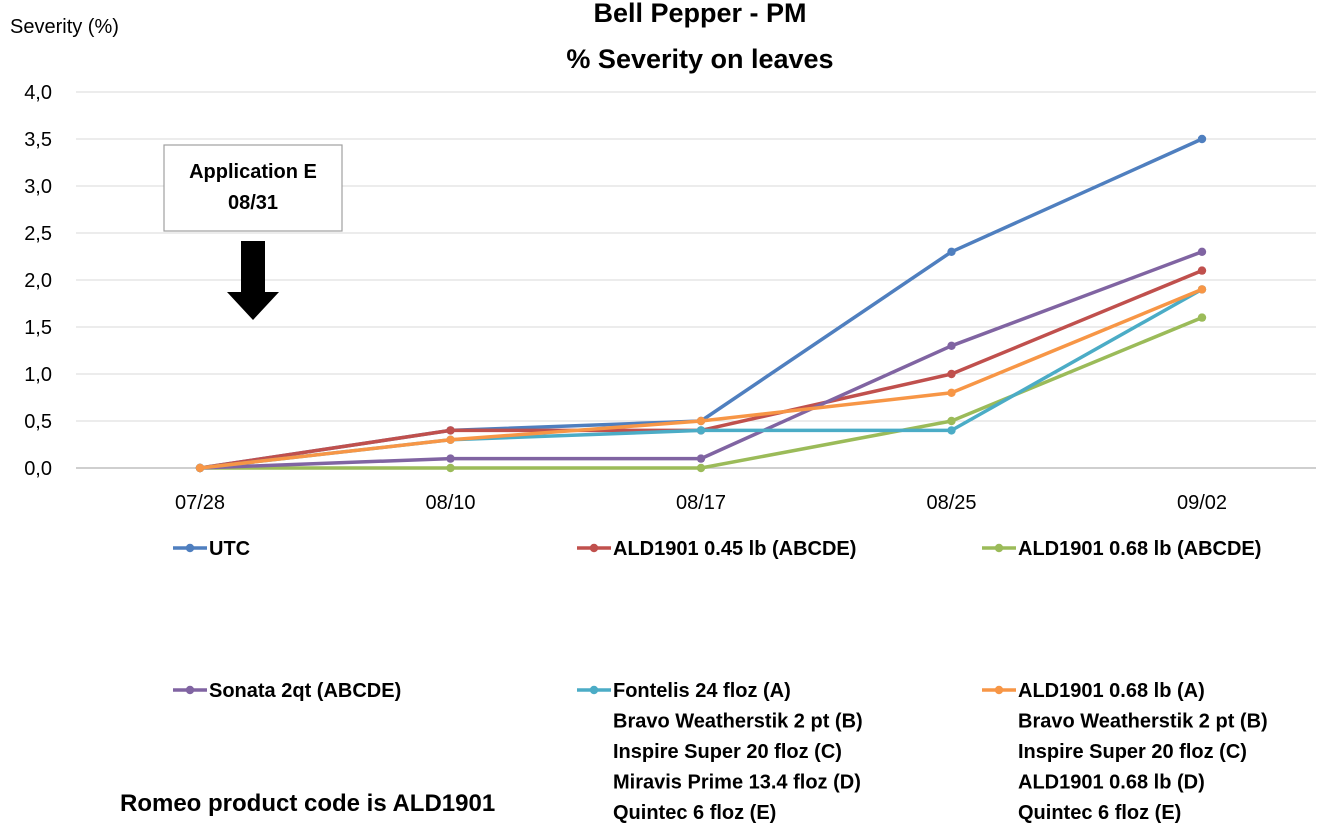 This screenshot has width=1322, height=833. I want to click on legend-item: ALD1901 0.68 lb (ABCDE), so click(1121, 549).